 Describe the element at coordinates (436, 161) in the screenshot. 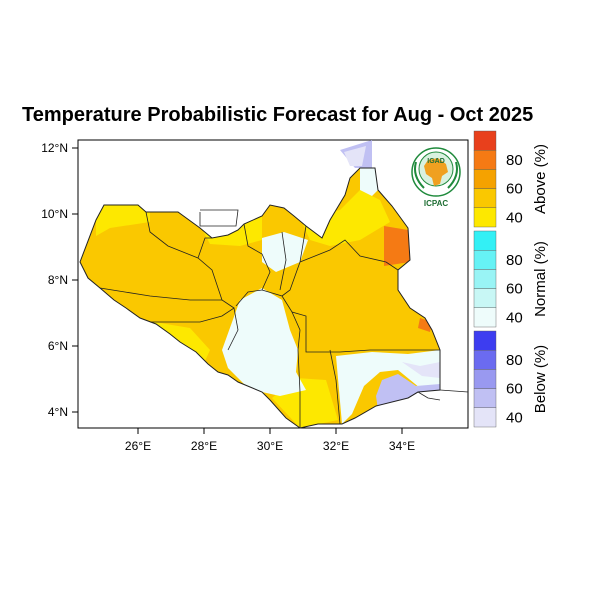

I see `logo-text-top: IGAD` at that location.